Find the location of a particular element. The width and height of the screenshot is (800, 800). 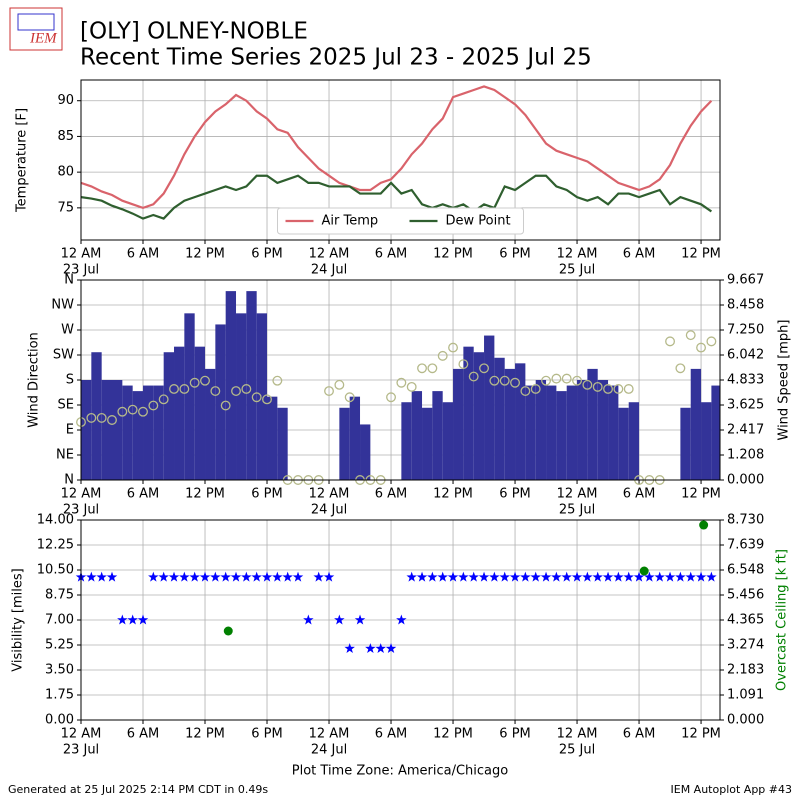

y2-tick-label: 6.548 is located at coordinates (745, 569).